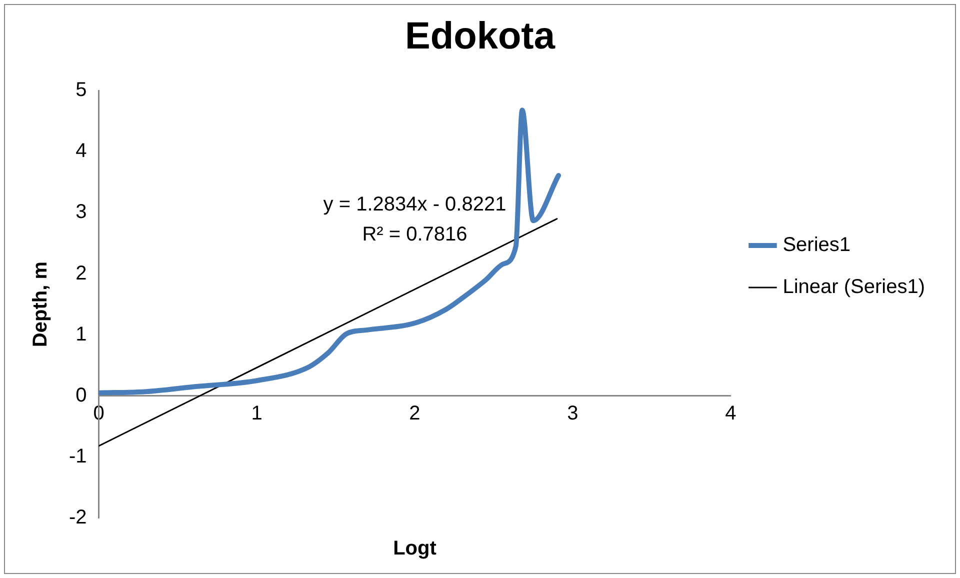 The height and width of the screenshot is (578, 960). What do you see at coordinates (81, 90) in the screenshot?
I see `y-tick-label: 5` at bounding box center [81, 90].